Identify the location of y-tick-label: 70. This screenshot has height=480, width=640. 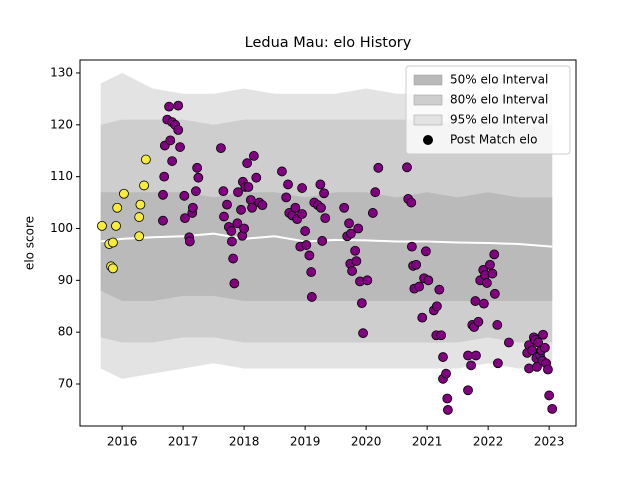
(65, 384).